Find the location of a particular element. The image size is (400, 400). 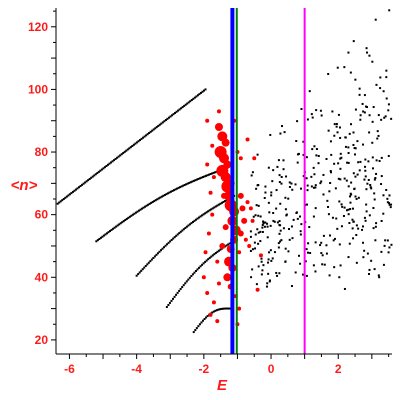

y-tick-label: 120 is located at coordinates (38, 27).